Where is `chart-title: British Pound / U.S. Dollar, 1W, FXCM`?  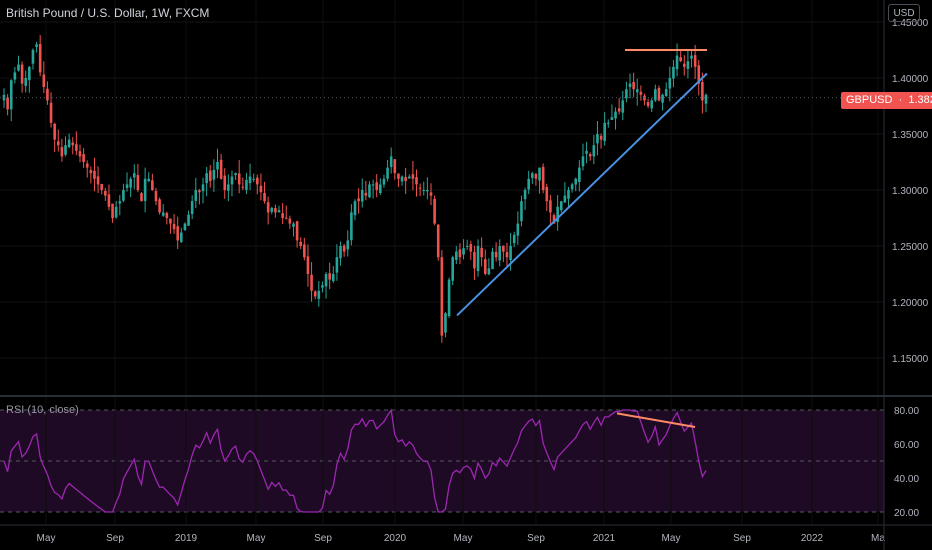 chart-title: British Pound / U.S. Dollar, 1W, FXCM is located at coordinates (108, 13).